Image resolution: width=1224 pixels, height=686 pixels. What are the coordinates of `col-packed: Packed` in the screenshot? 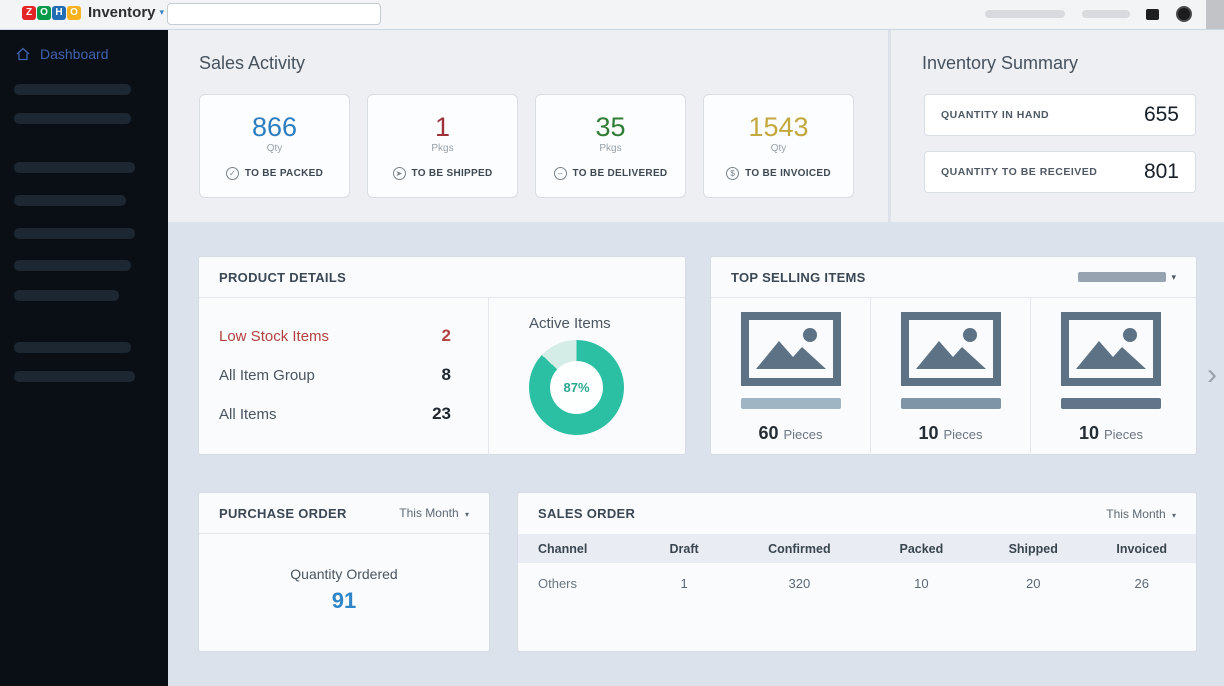 It's located at (921, 548).